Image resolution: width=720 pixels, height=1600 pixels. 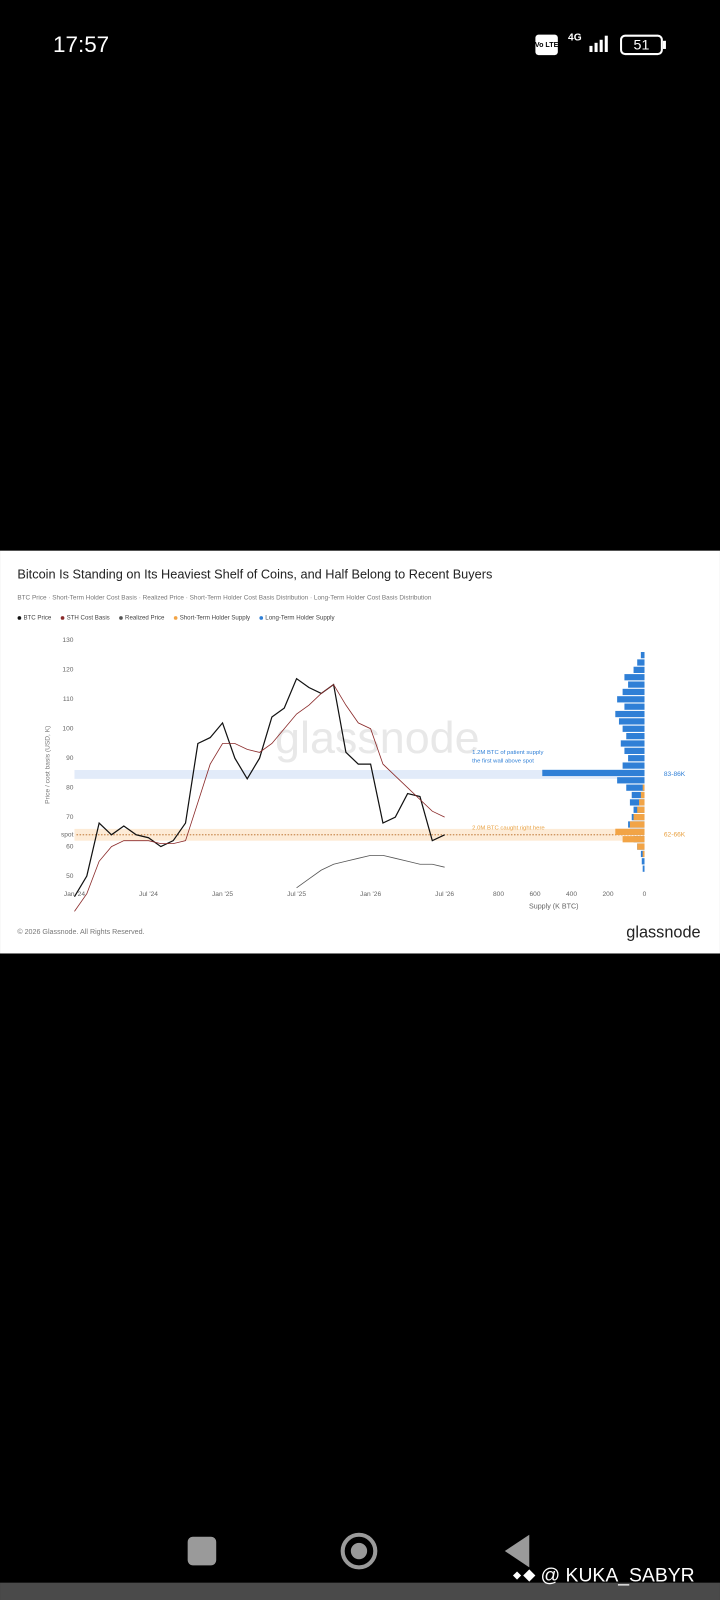 What do you see at coordinates (215, 618) in the screenshot?
I see `legend-label: Short-Term Holder Supply` at bounding box center [215, 618].